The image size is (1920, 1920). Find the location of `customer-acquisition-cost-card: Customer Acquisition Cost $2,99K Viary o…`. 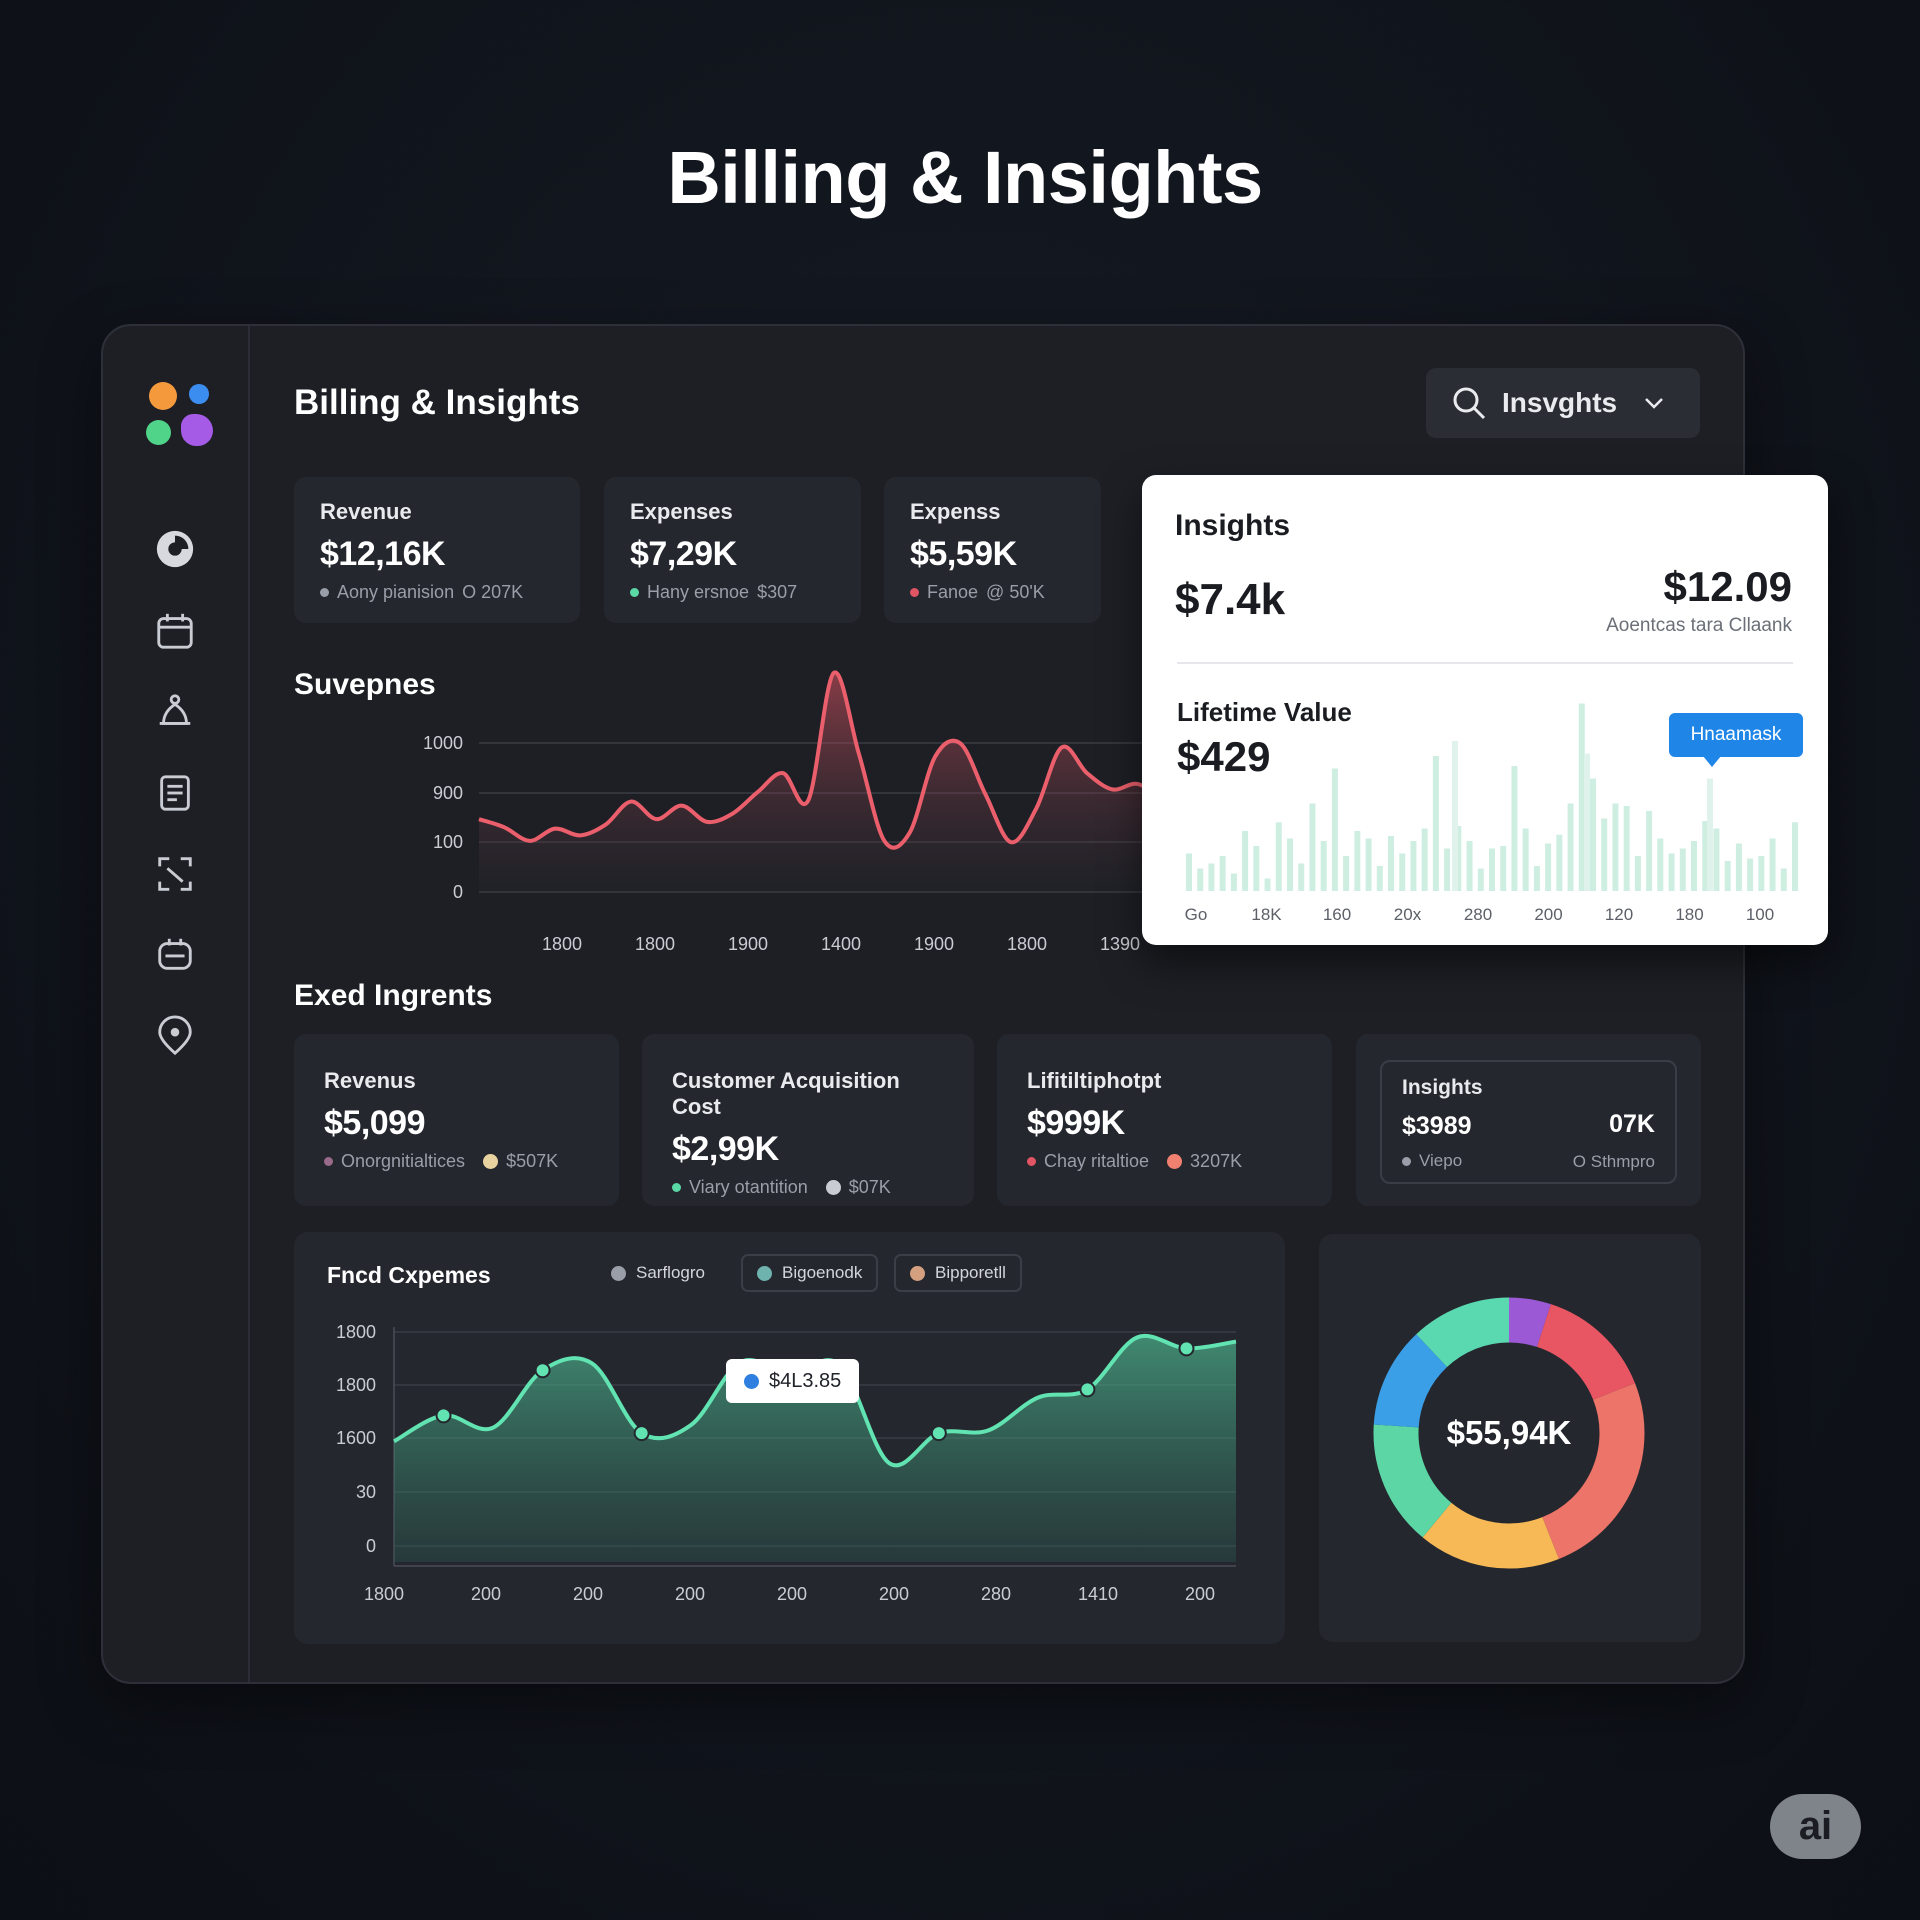

customer-acquisition-cost-card: Customer Acquisition Cost $2,99K Viary o… is located at coordinates (808, 1120).